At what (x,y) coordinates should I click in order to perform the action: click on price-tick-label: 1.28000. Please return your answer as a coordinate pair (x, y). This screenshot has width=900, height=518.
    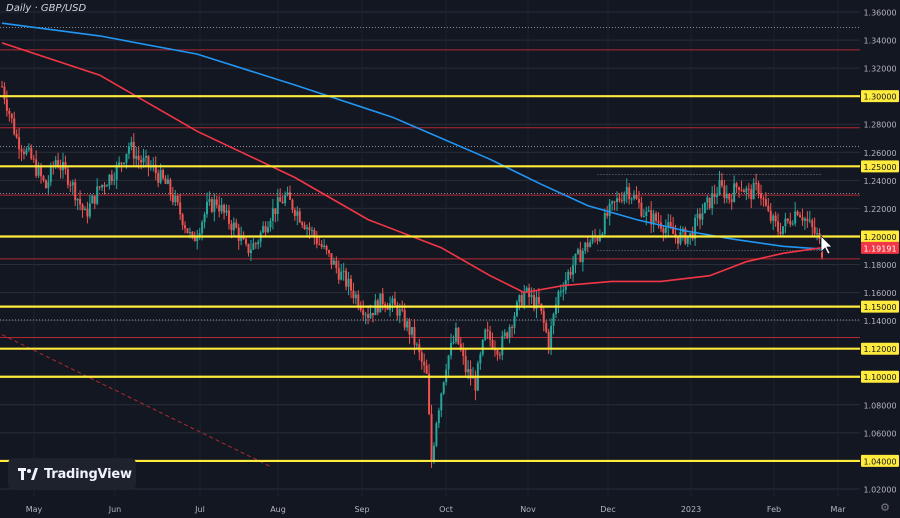
    Looking at the image, I should click on (879, 125).